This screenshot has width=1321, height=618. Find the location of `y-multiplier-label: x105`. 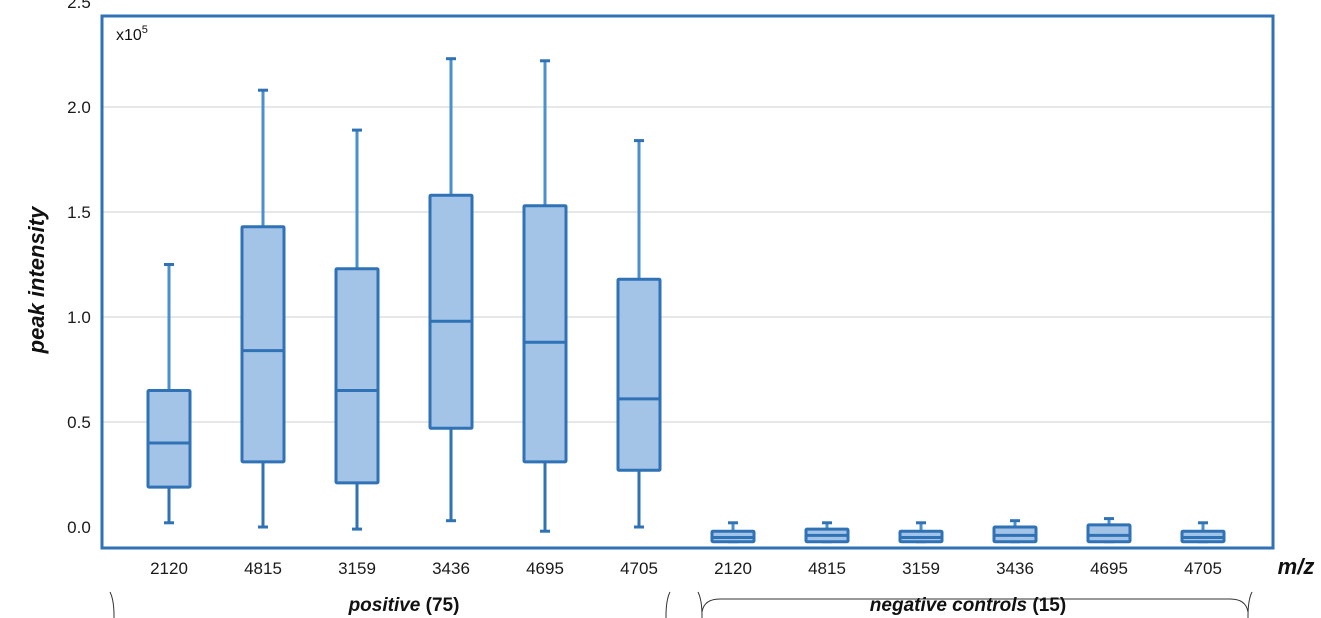

y-multiplier-label: x105 is located at coordinates (132, 34).